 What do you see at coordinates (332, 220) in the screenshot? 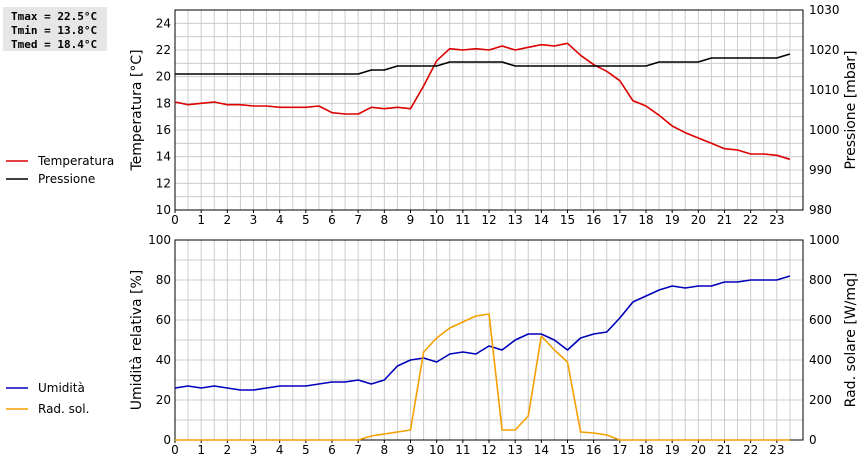
I see `top-x-tick-label: 6` at bounding box center [332, 220].